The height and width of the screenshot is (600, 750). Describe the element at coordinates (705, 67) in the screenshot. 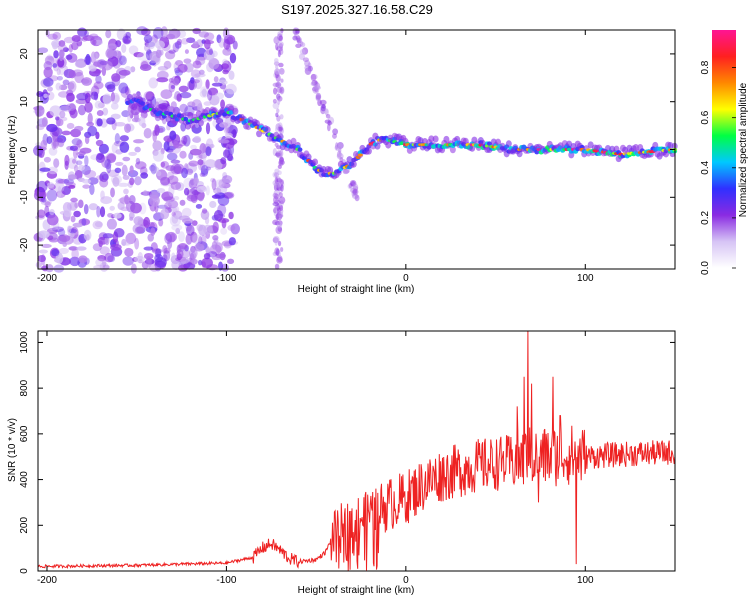

I see `colorbar-tick-label: 0.8` at that location.